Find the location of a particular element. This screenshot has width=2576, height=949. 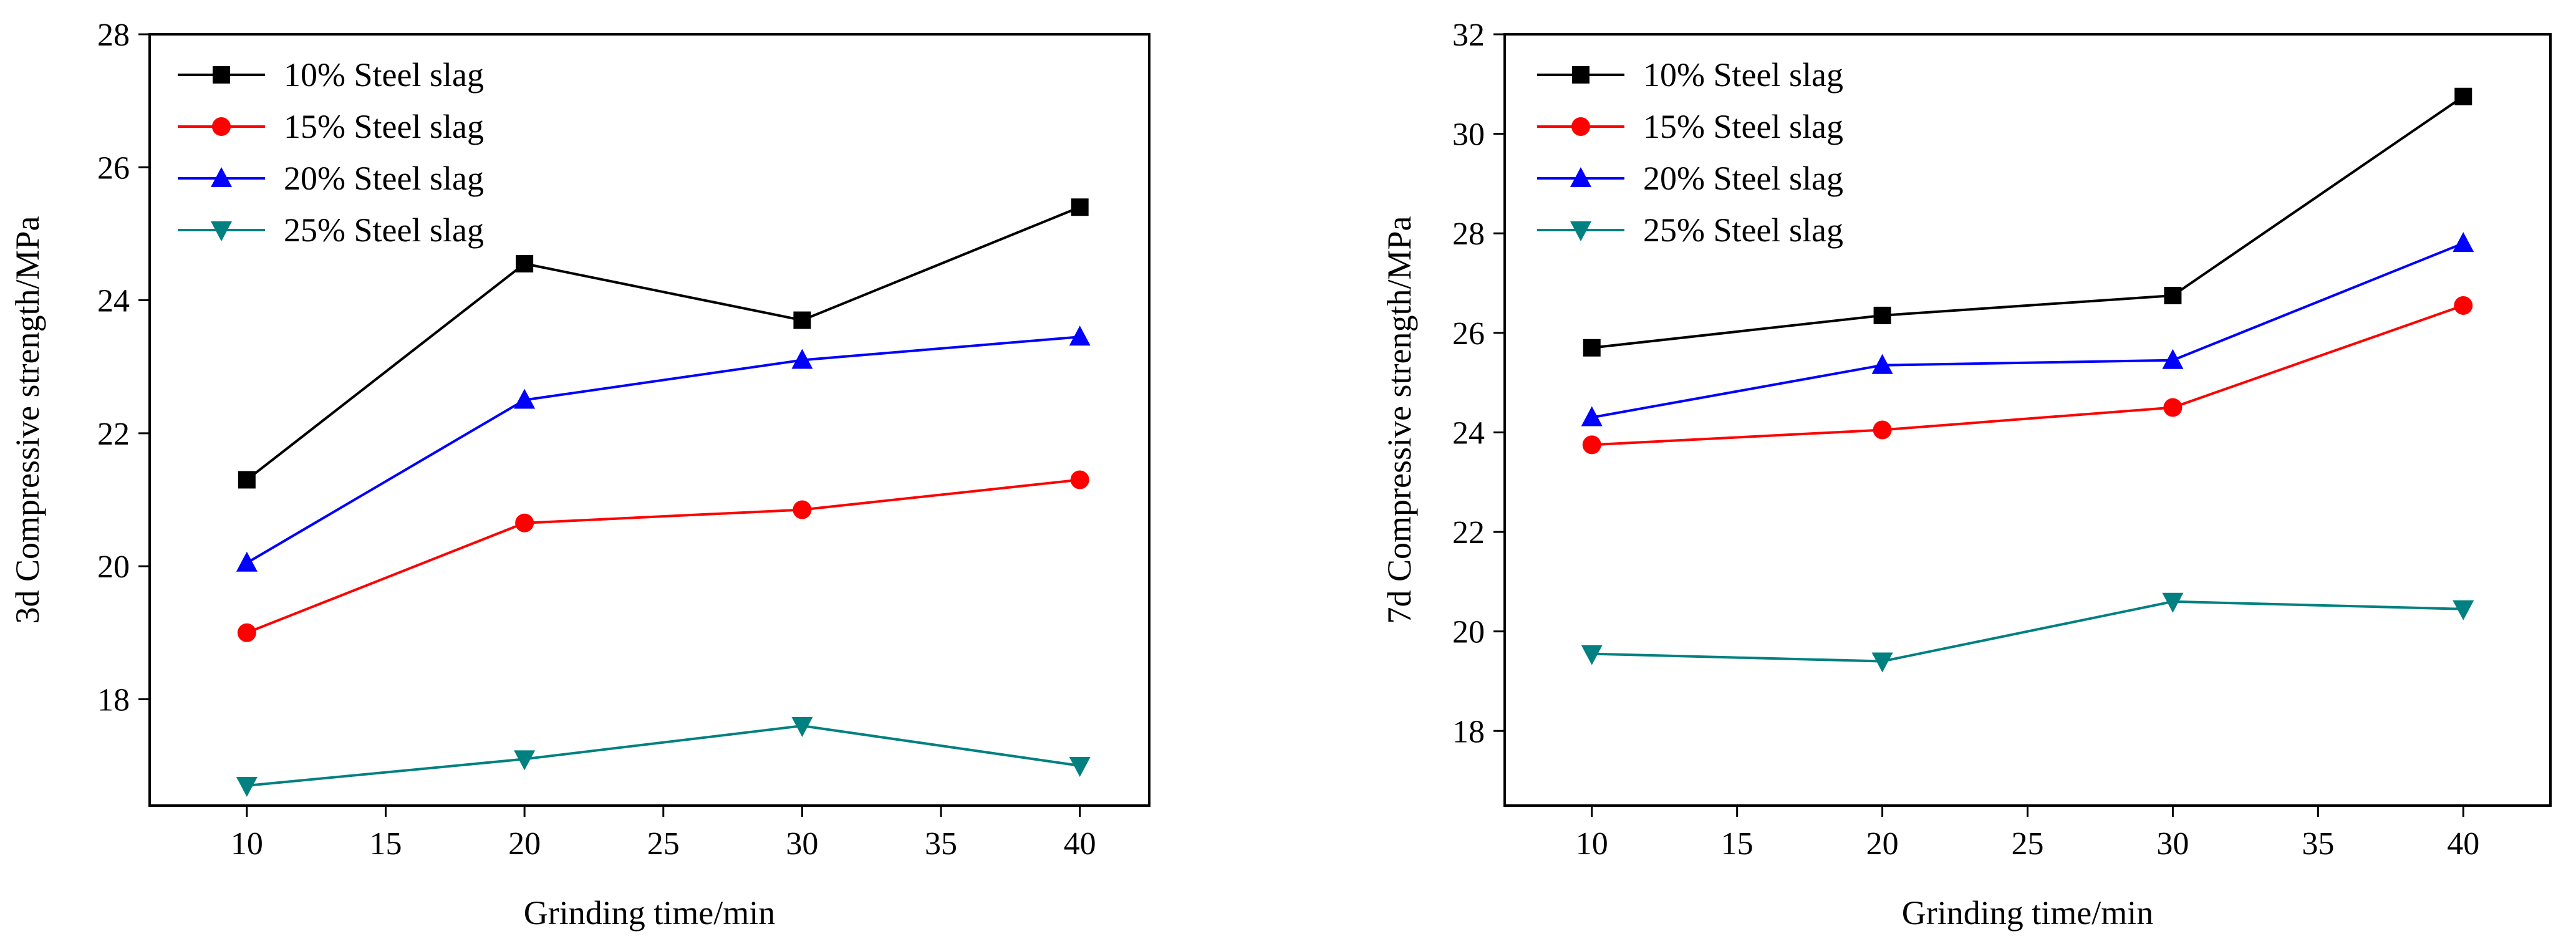

y-axis-title: 7d Compressive strength/MPa is located at coordinates (1399, 420).